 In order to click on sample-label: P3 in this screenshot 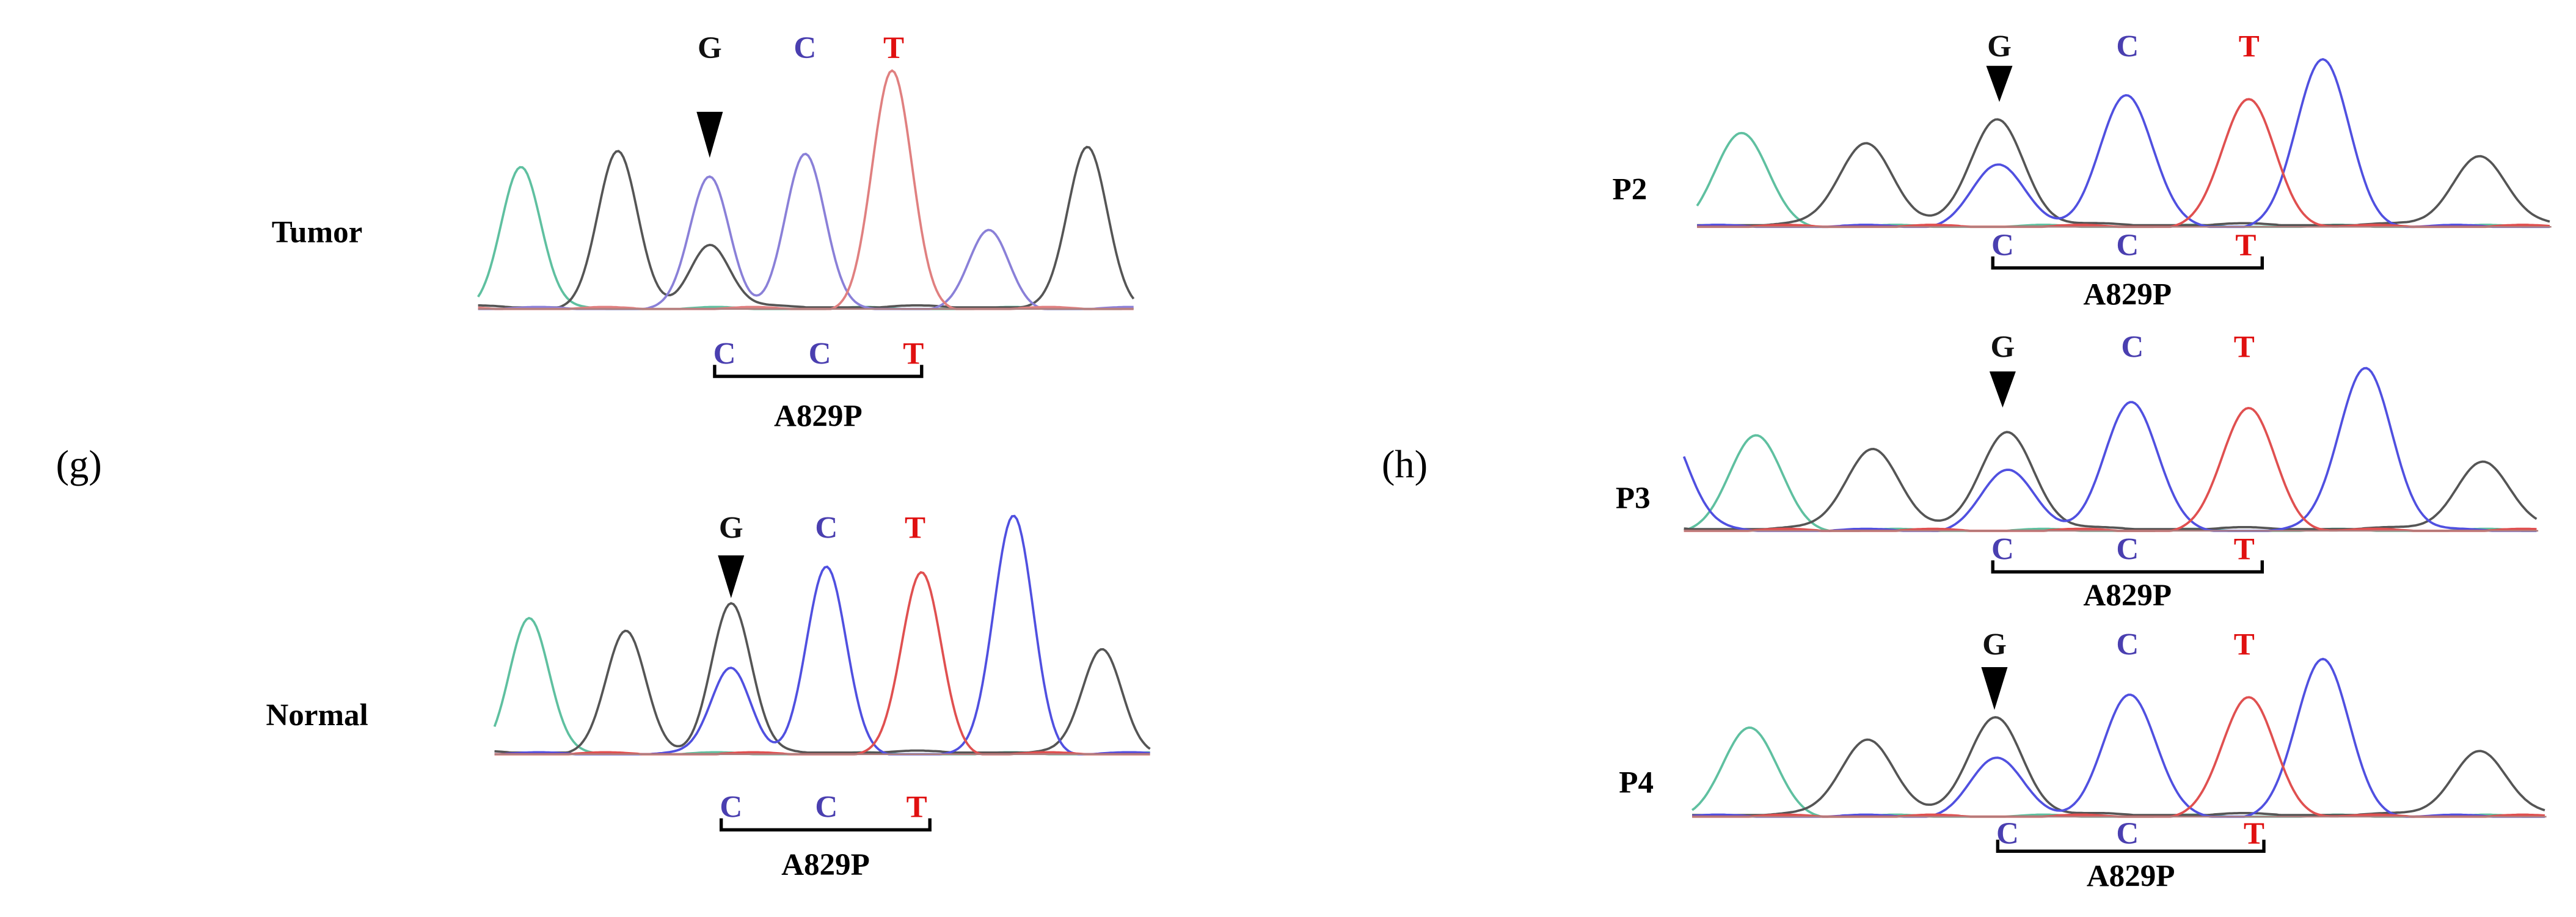, I will do `click(1633, 498)`.